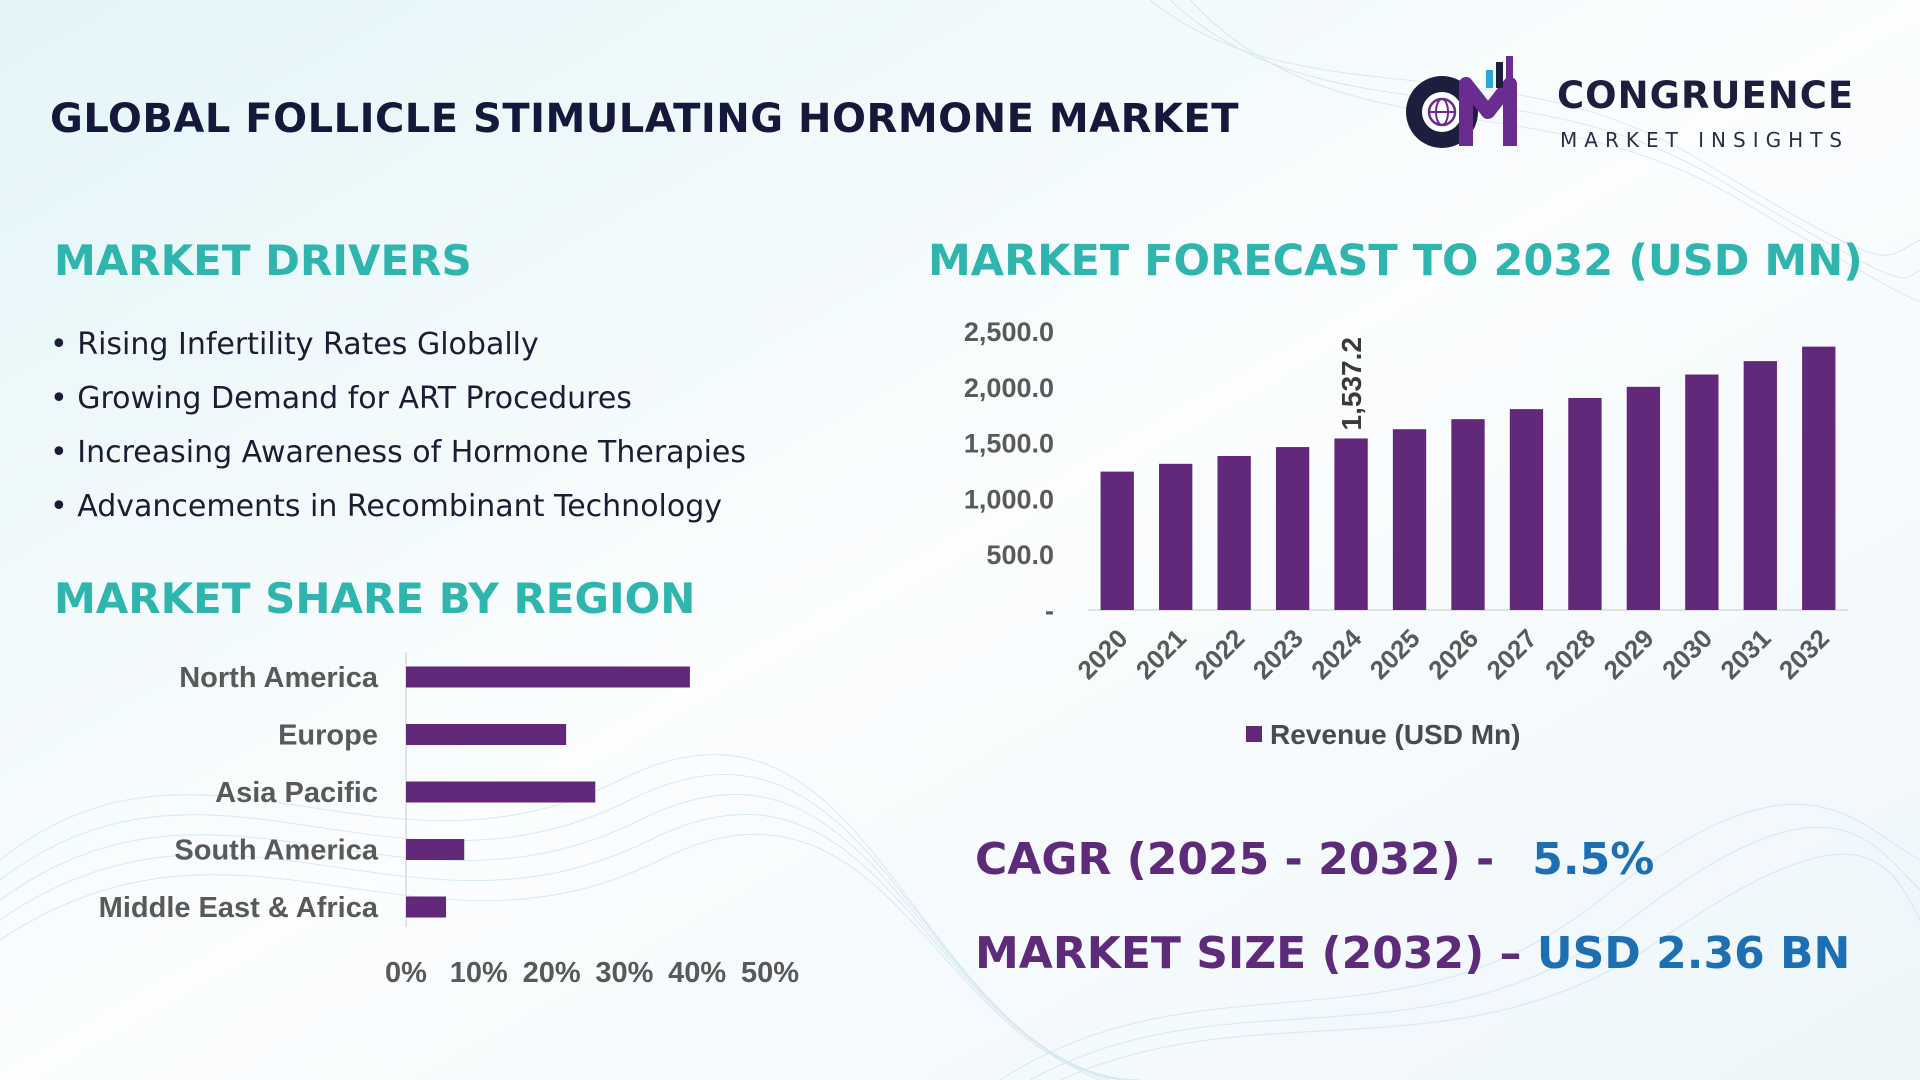 The width and height of the screenshot is (1920, 1080). Describe the element at coordinates (1461, 102) in the screenshot. I see `globe-bar-chart-icon` at that location.